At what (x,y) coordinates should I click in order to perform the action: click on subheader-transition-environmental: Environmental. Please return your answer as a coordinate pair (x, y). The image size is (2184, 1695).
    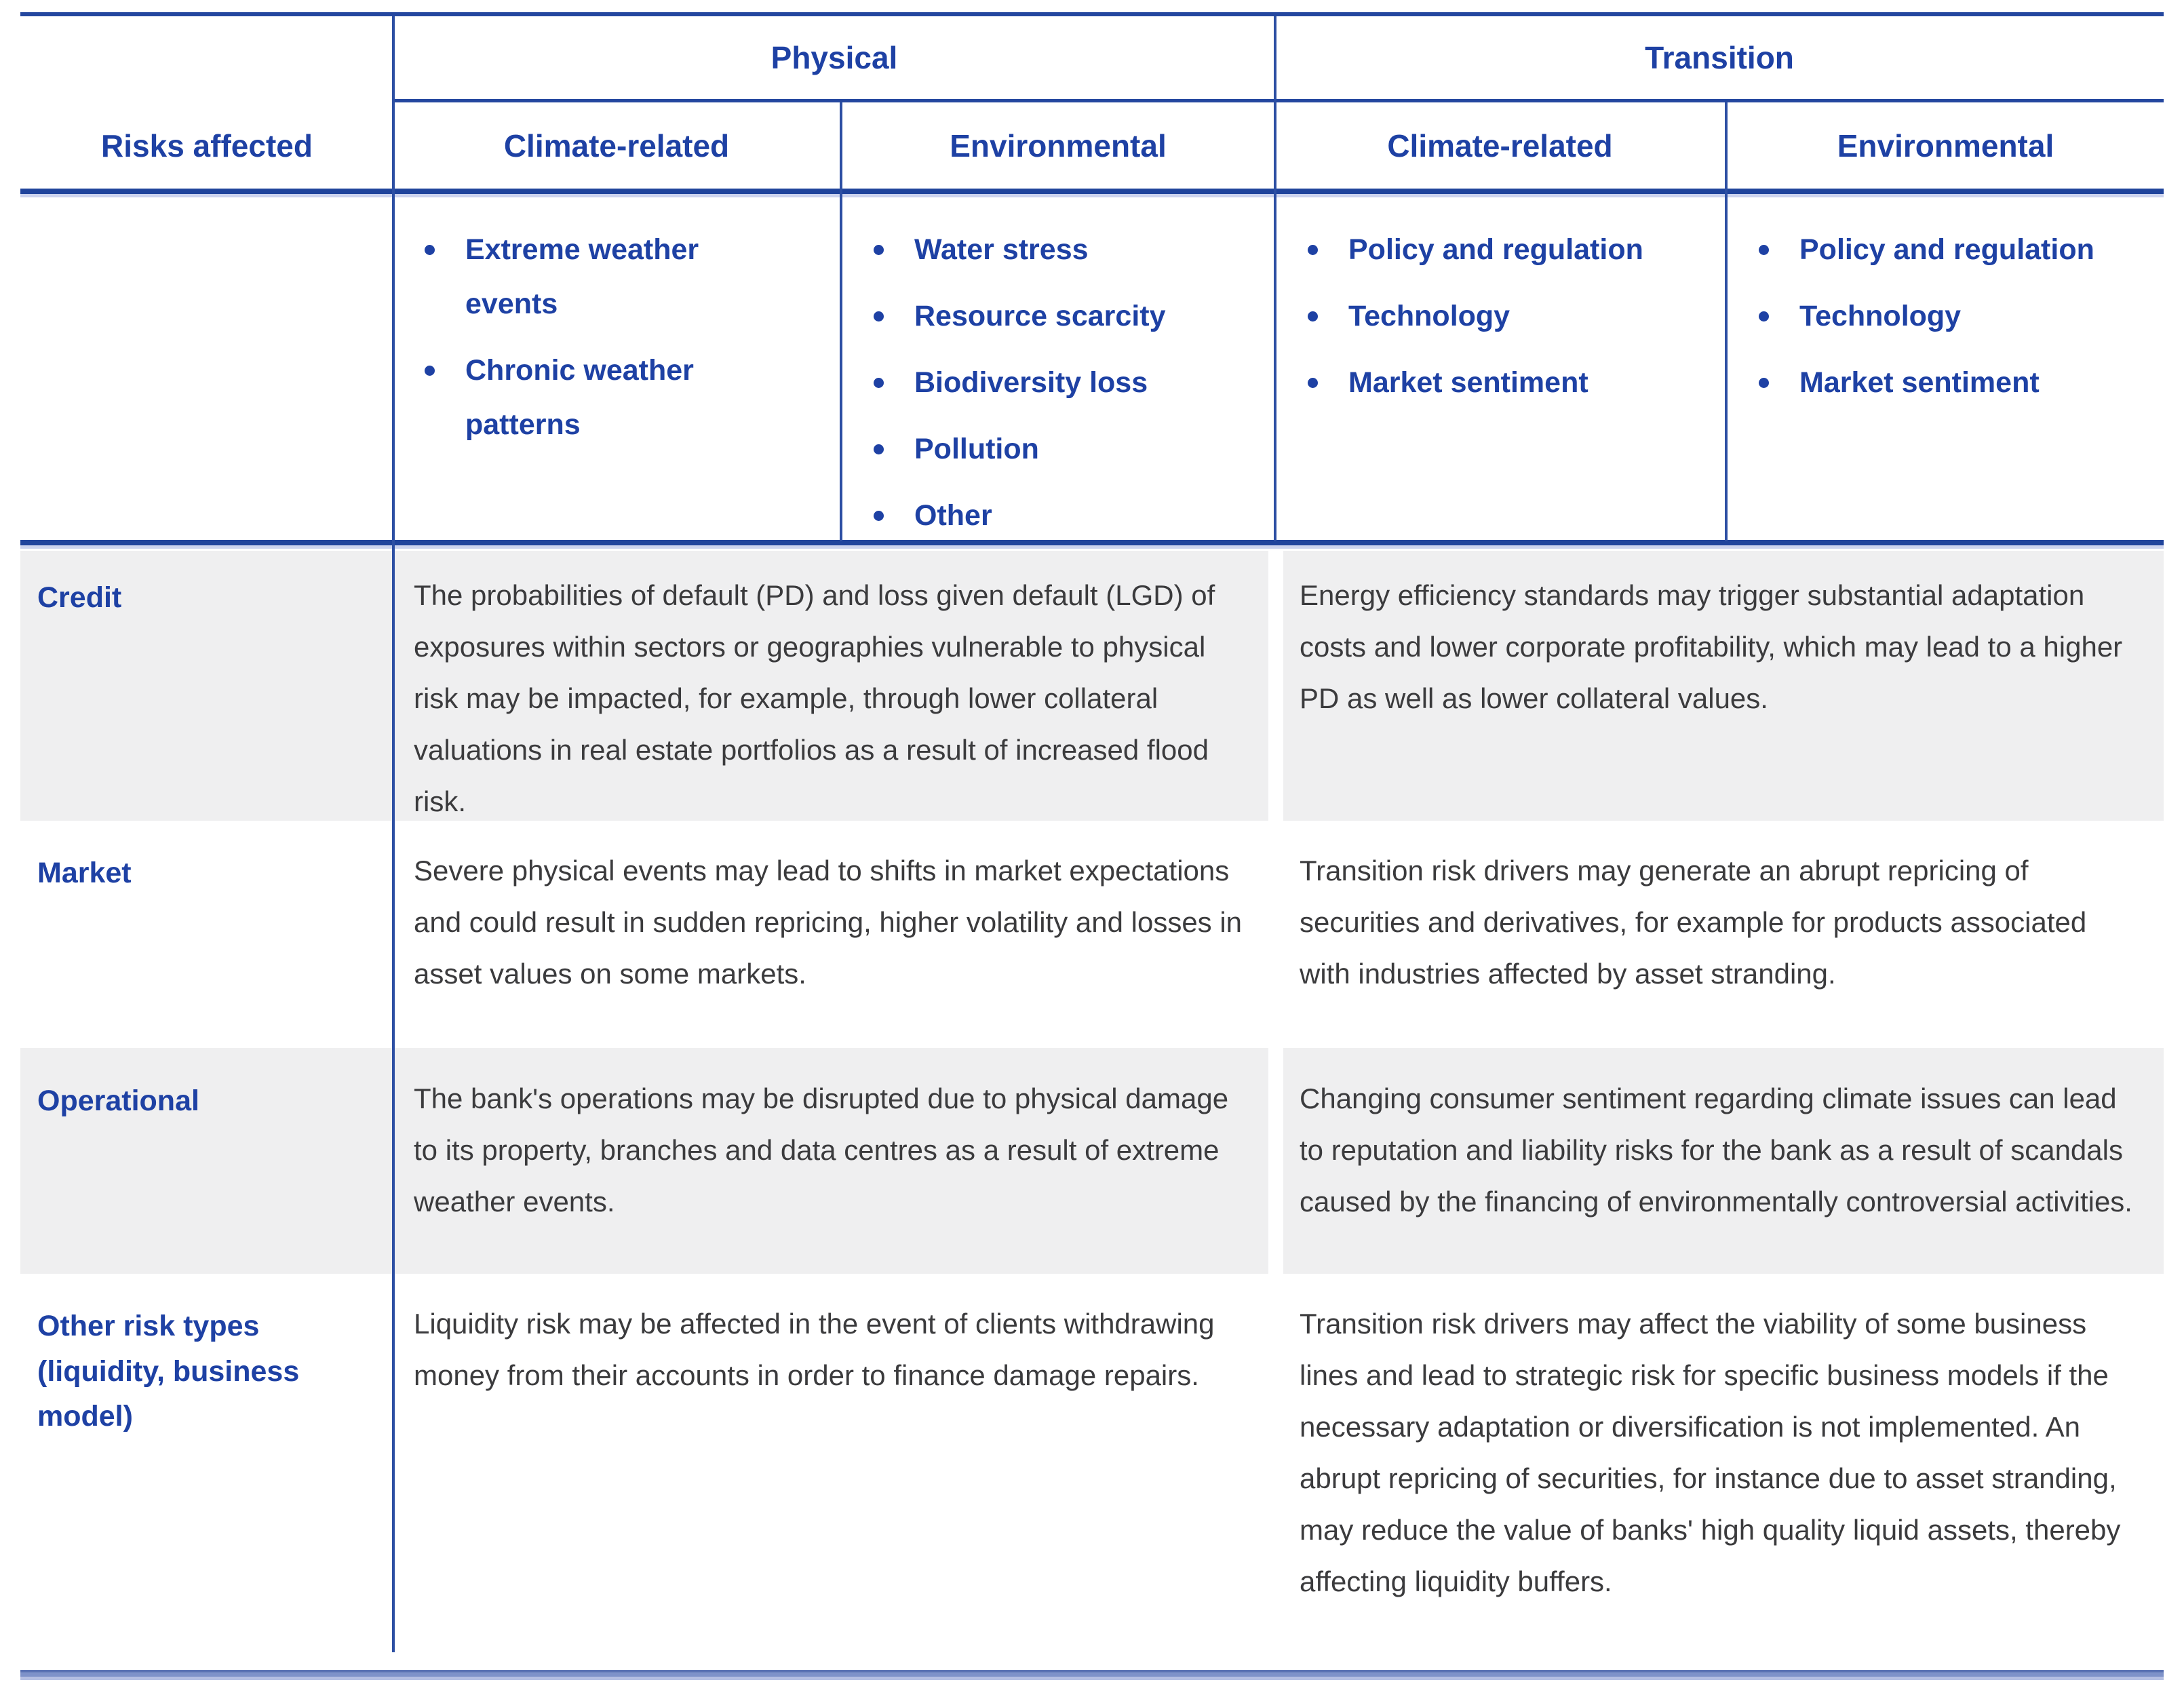
    Looking at the image, I should click on (1945, 145).